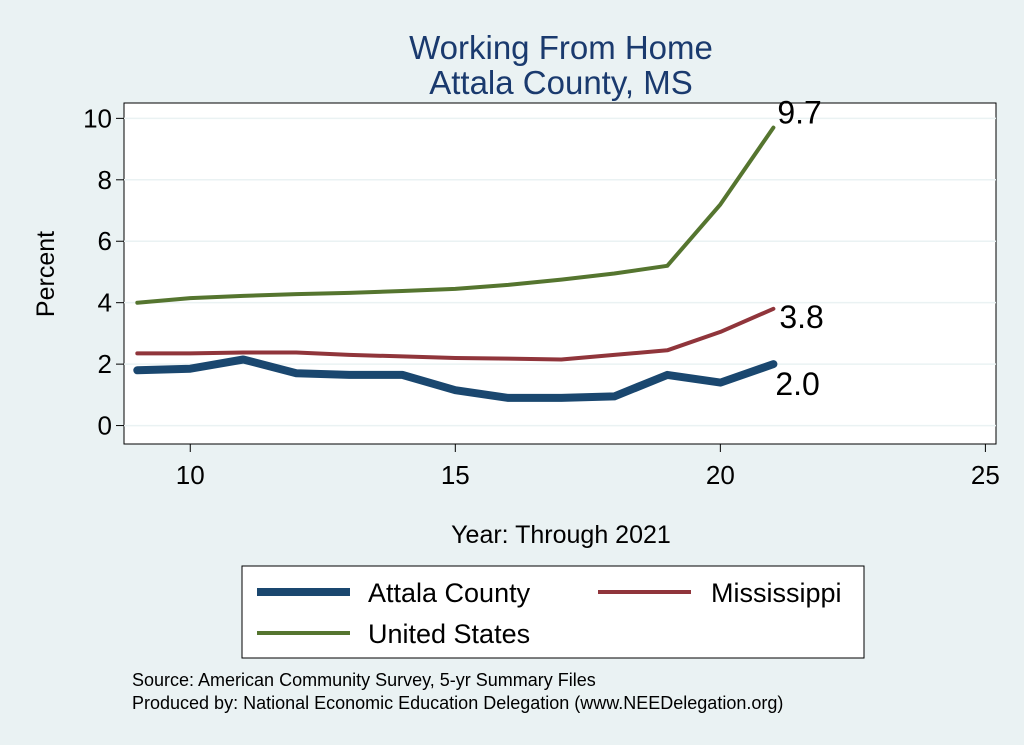 This screenshot has height=745, width=1024. Describe the element at coordinates (776, 593) in the screenshot. I see `legend-label-mississippi: Mississippi` at that location.